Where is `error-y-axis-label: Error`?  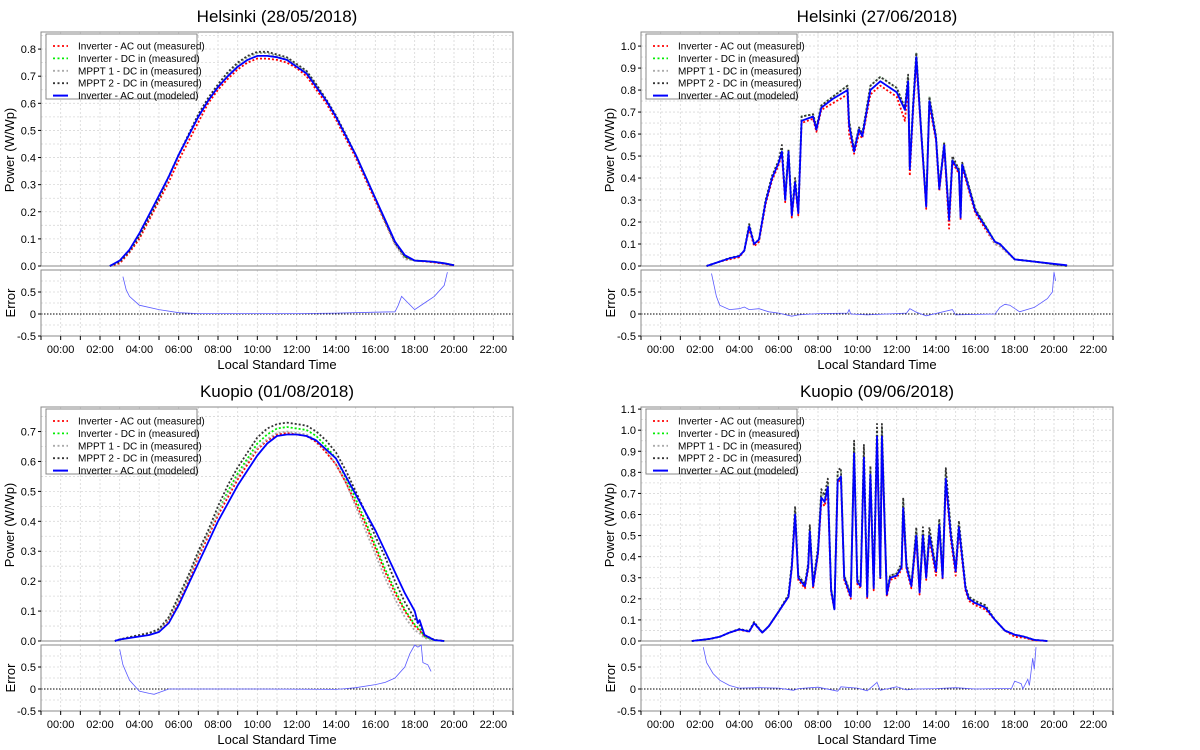 error-y-axis-label: Error is located at coordinates (610, 303).